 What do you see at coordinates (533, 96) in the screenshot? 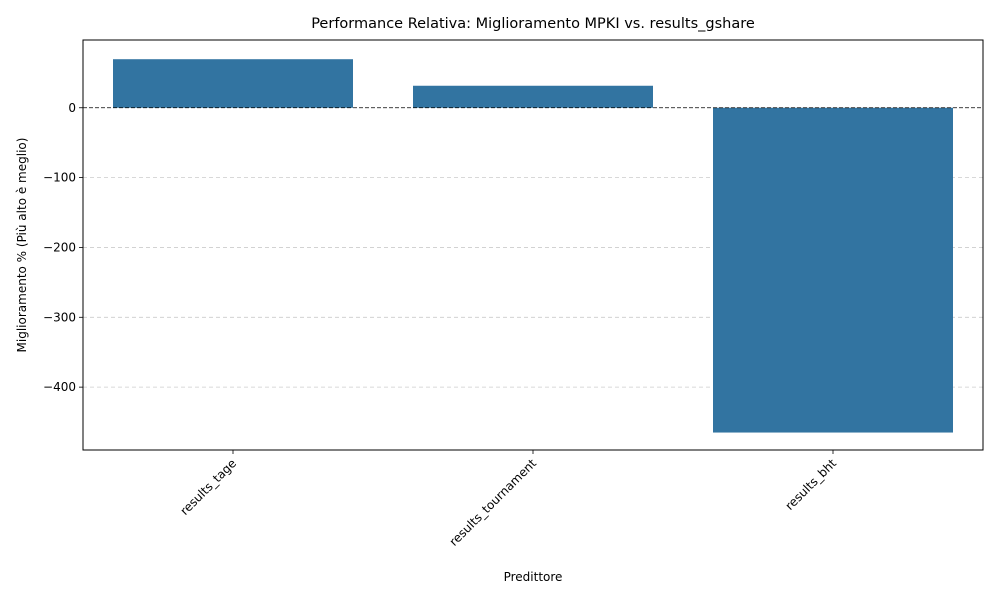
I see `bar-results_tournament` at bounding box center [533, 96].